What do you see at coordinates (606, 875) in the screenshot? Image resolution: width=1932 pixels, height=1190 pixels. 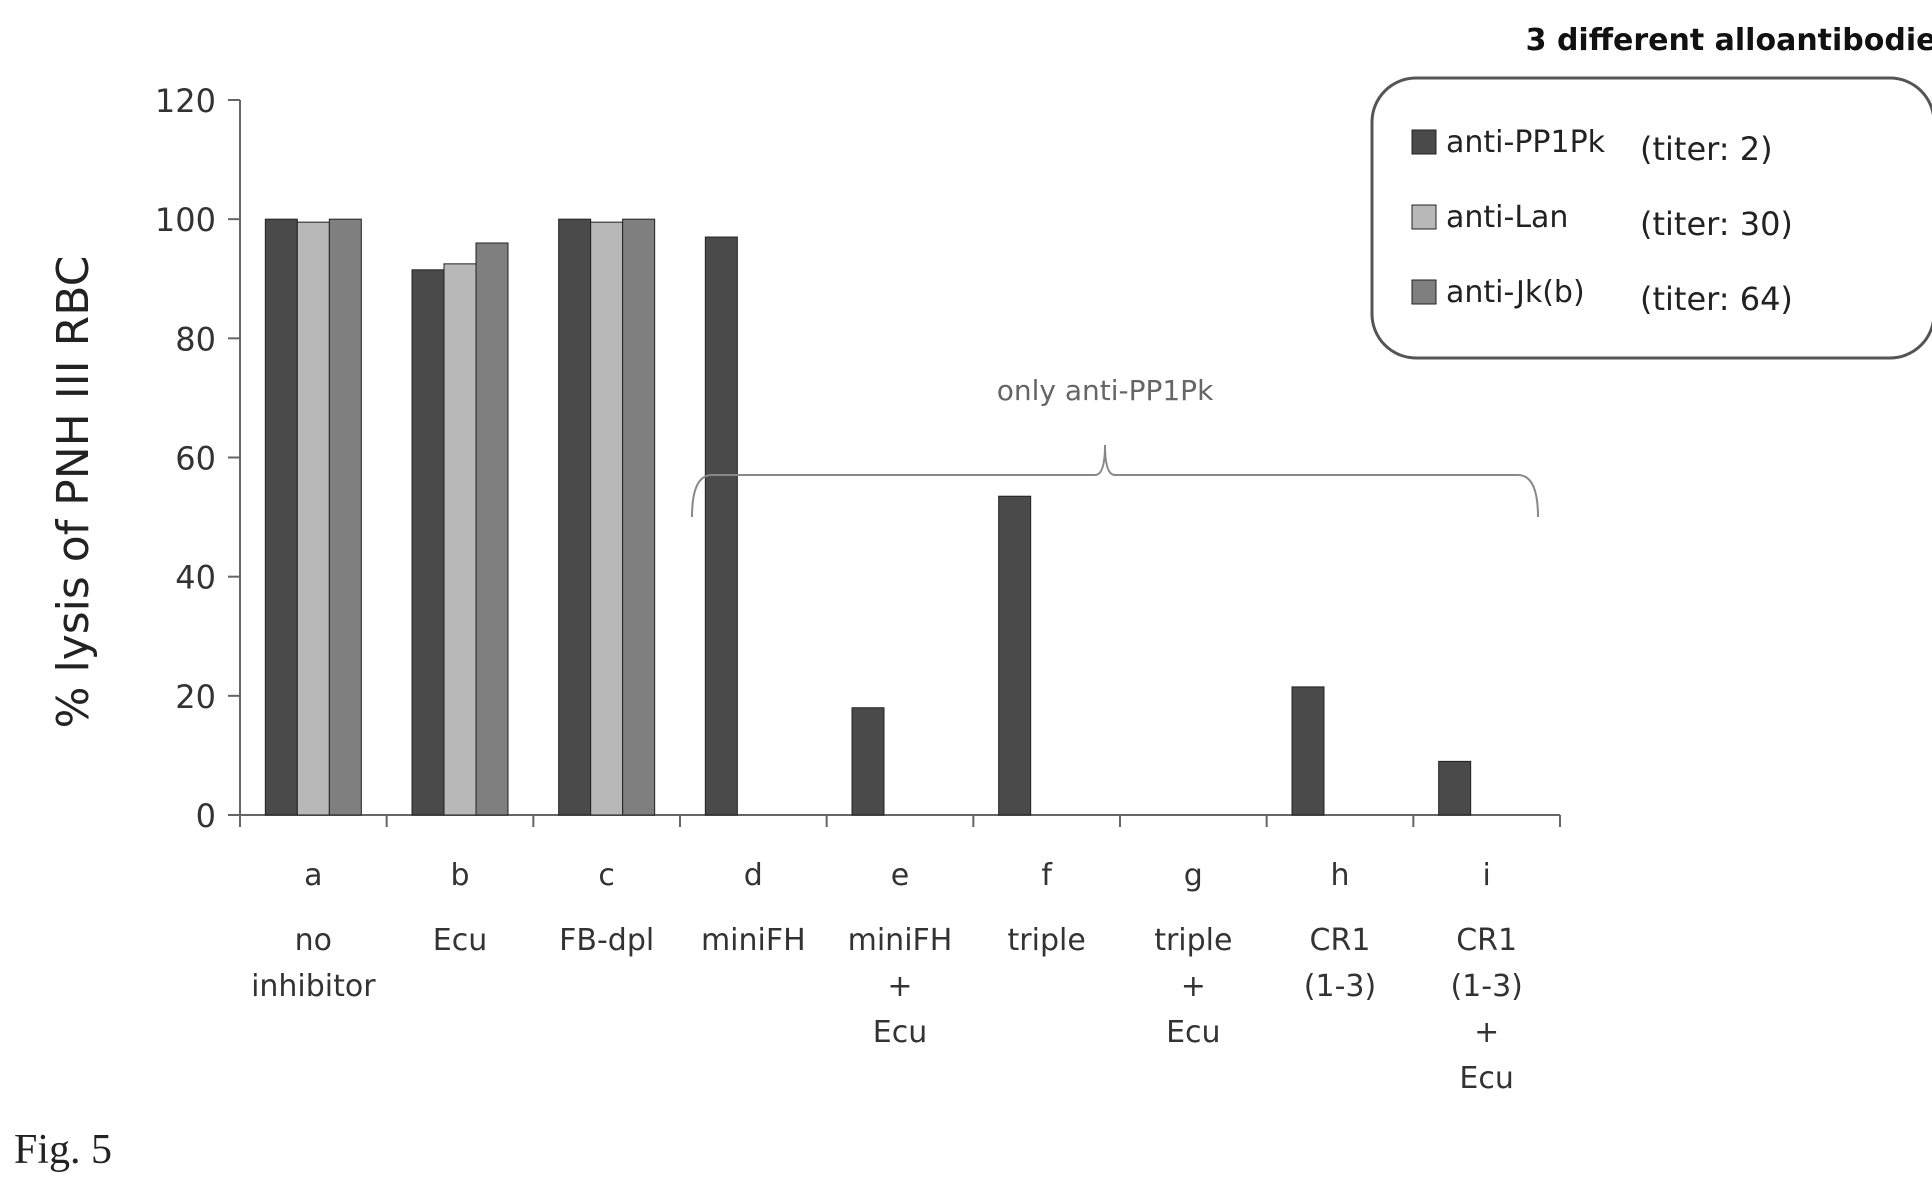 I see `x-category-label: c` at bounding box center [606, 875].